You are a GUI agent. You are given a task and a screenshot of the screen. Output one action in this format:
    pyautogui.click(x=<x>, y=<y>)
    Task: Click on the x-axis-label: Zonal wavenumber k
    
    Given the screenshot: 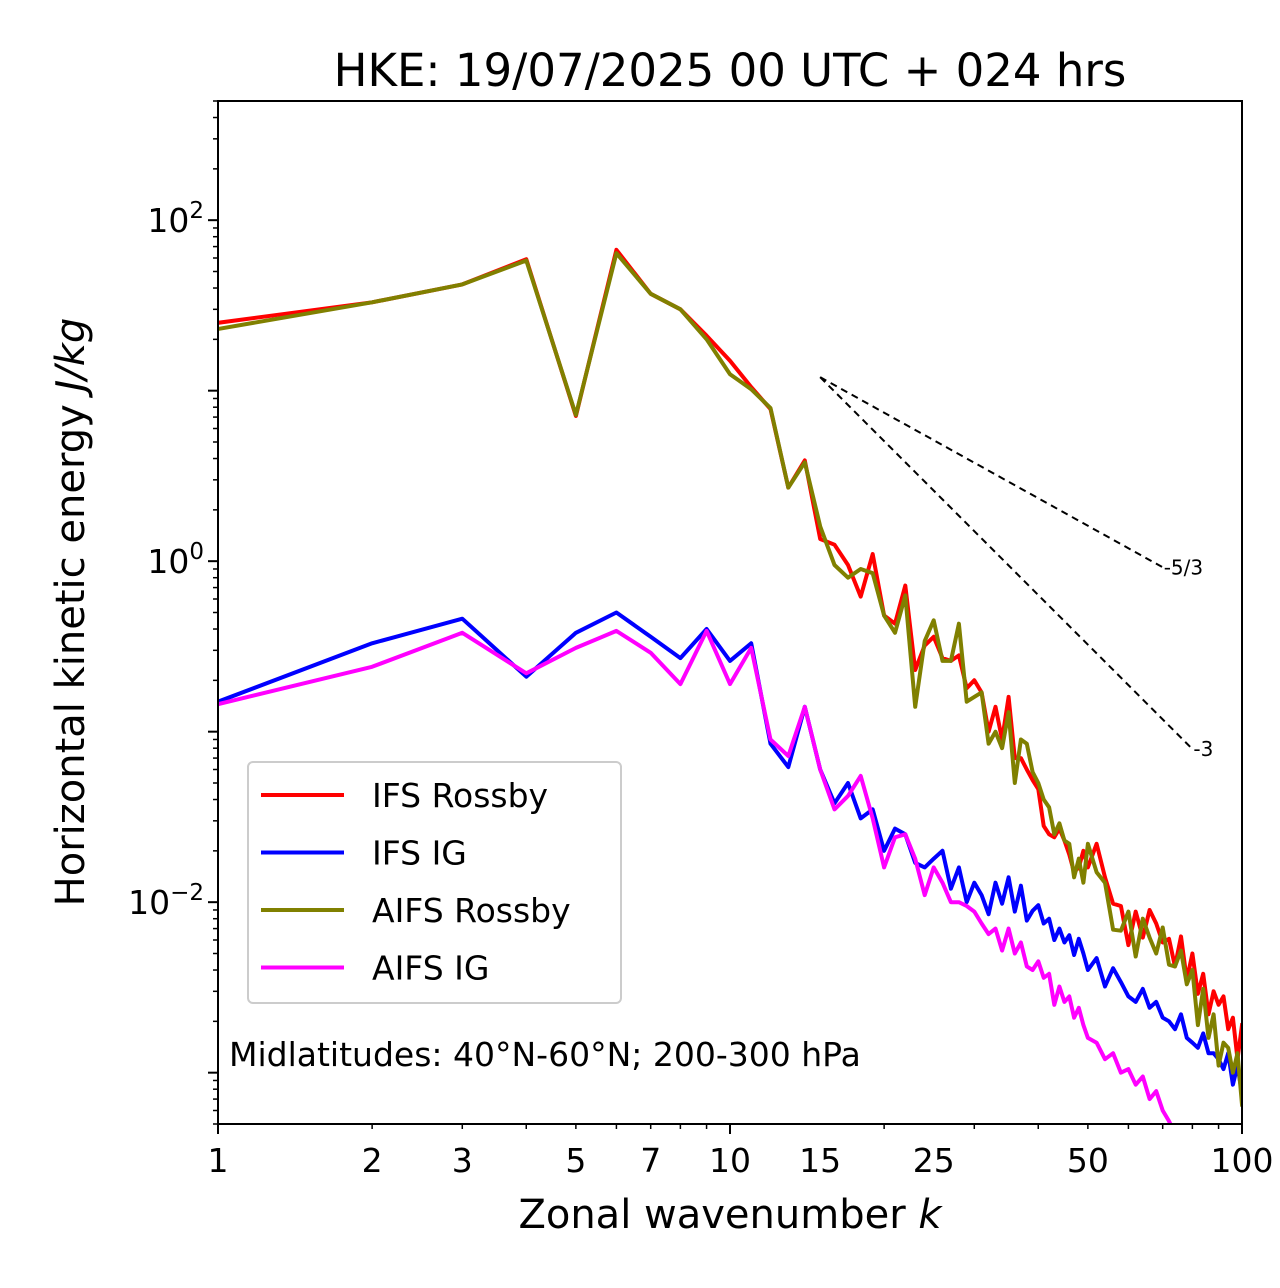 What is the action you would take?
    pyautogui.click(x=730, y=1215)
    